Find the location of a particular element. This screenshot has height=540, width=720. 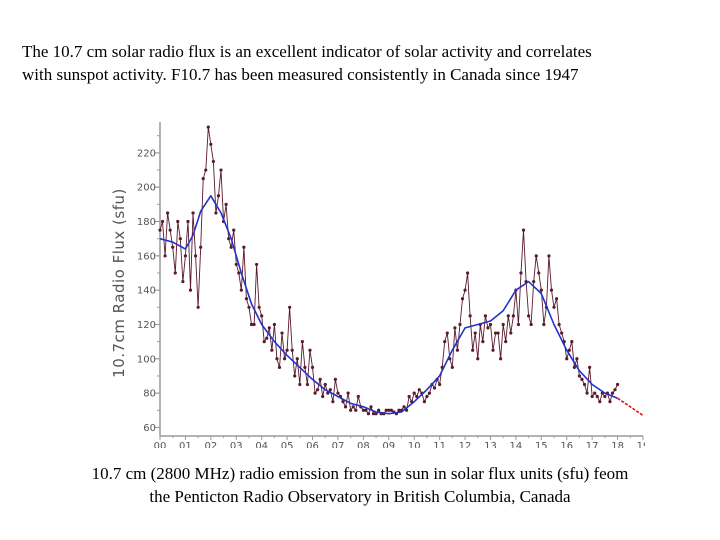

x-tick-label: 15 is located at coordinates (541, 444).